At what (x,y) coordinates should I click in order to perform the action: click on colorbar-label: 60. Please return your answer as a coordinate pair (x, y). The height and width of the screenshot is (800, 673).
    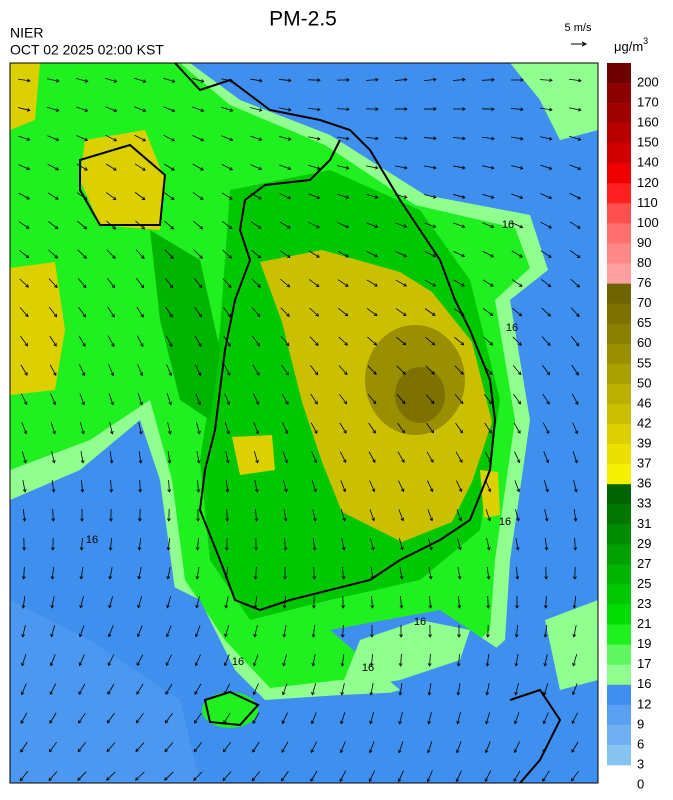
    Looking at the image, I should click on (644, 342).